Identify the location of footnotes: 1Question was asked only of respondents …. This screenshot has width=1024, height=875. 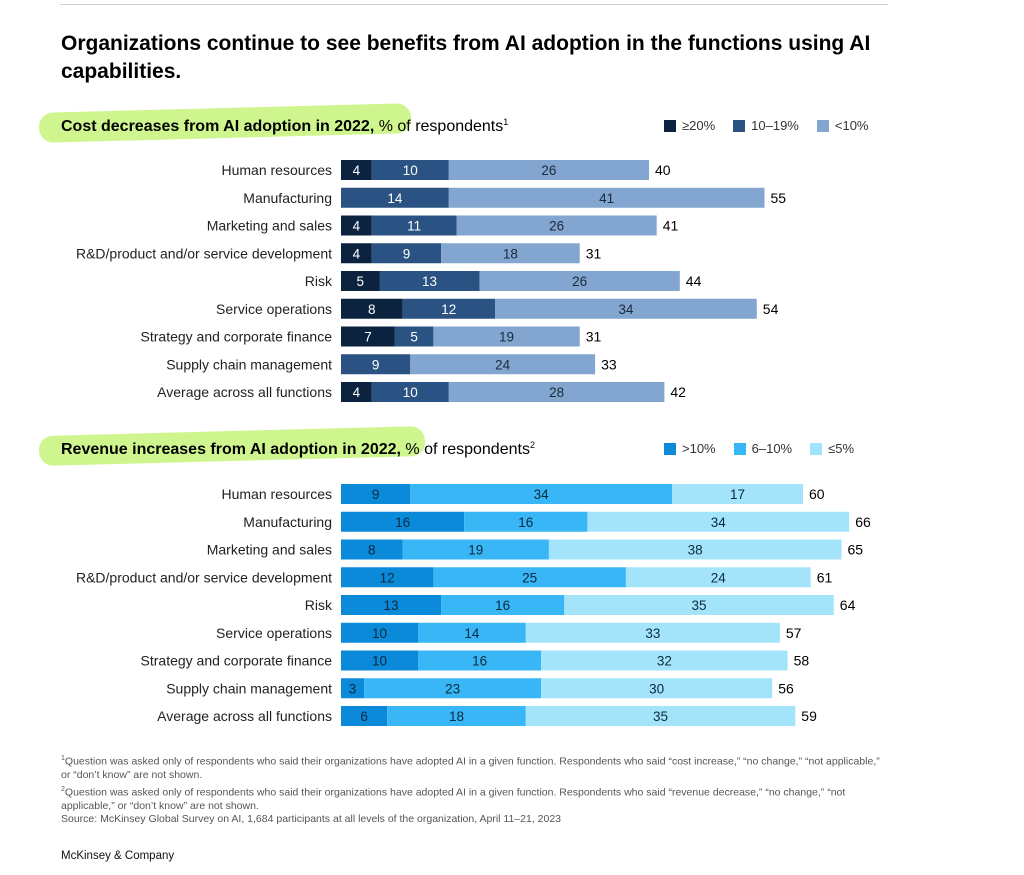
(476, 789).